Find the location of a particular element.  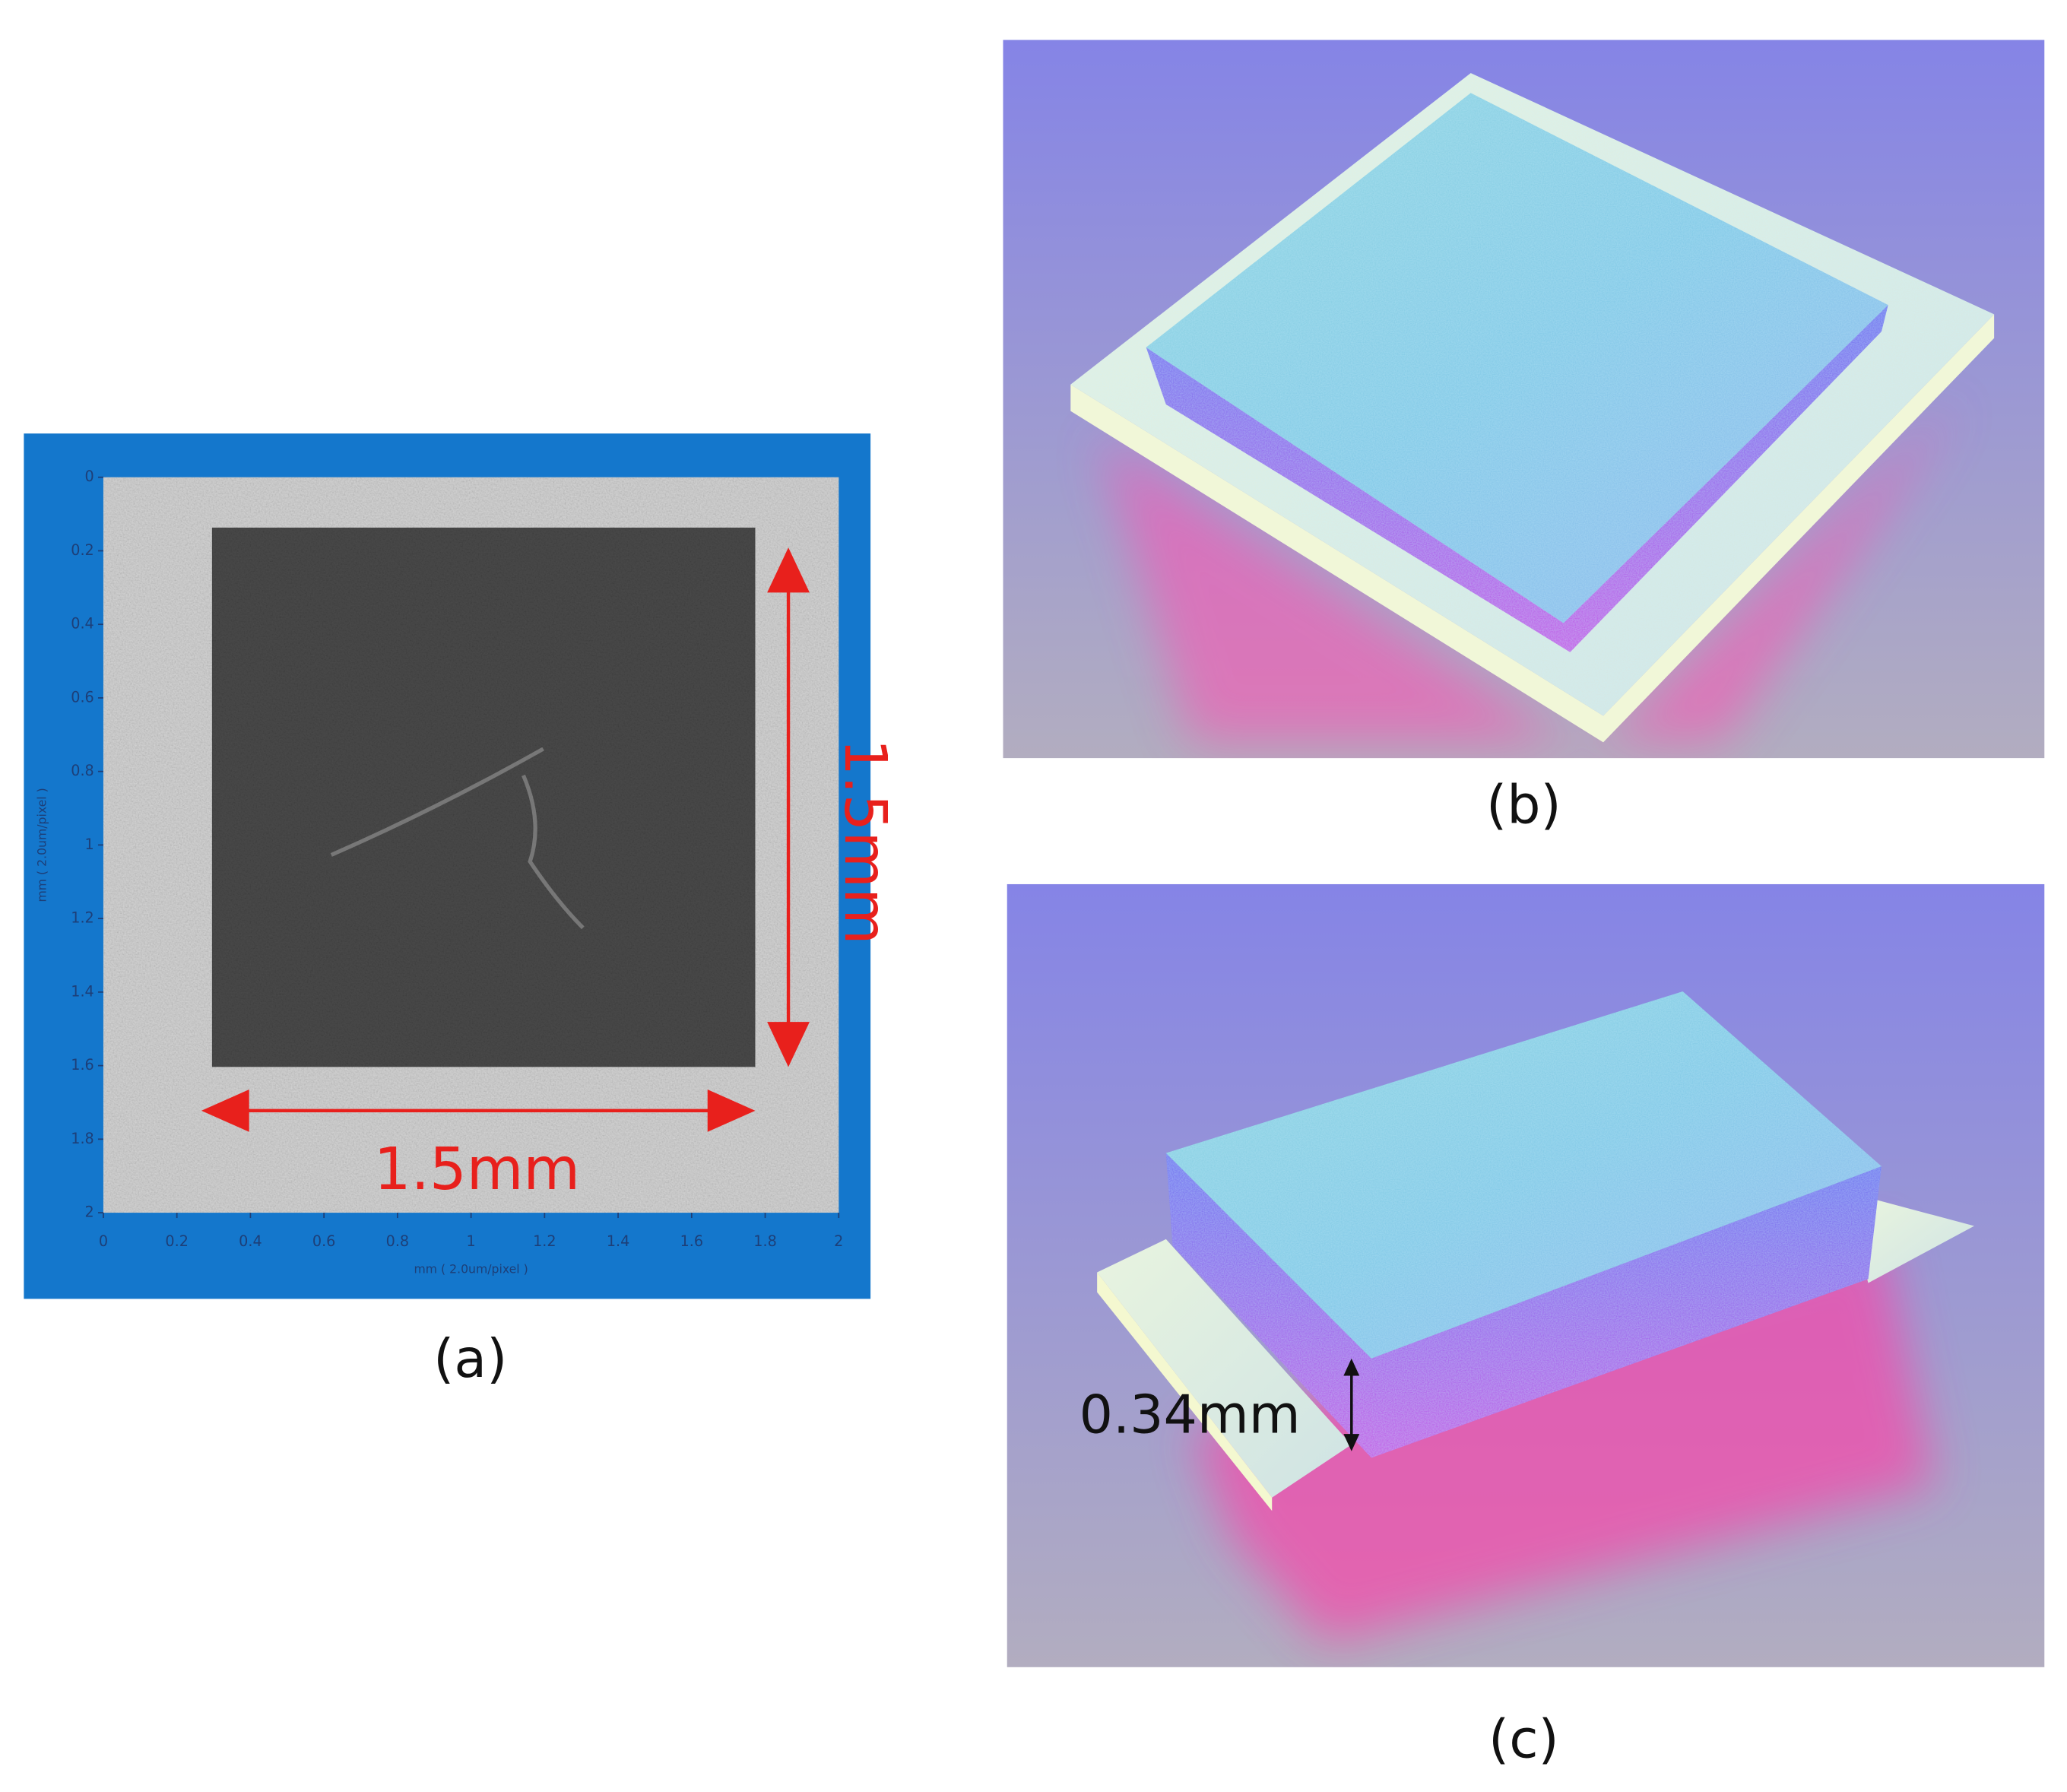

panel-label: (a) is located at coordinates (470, 1359).